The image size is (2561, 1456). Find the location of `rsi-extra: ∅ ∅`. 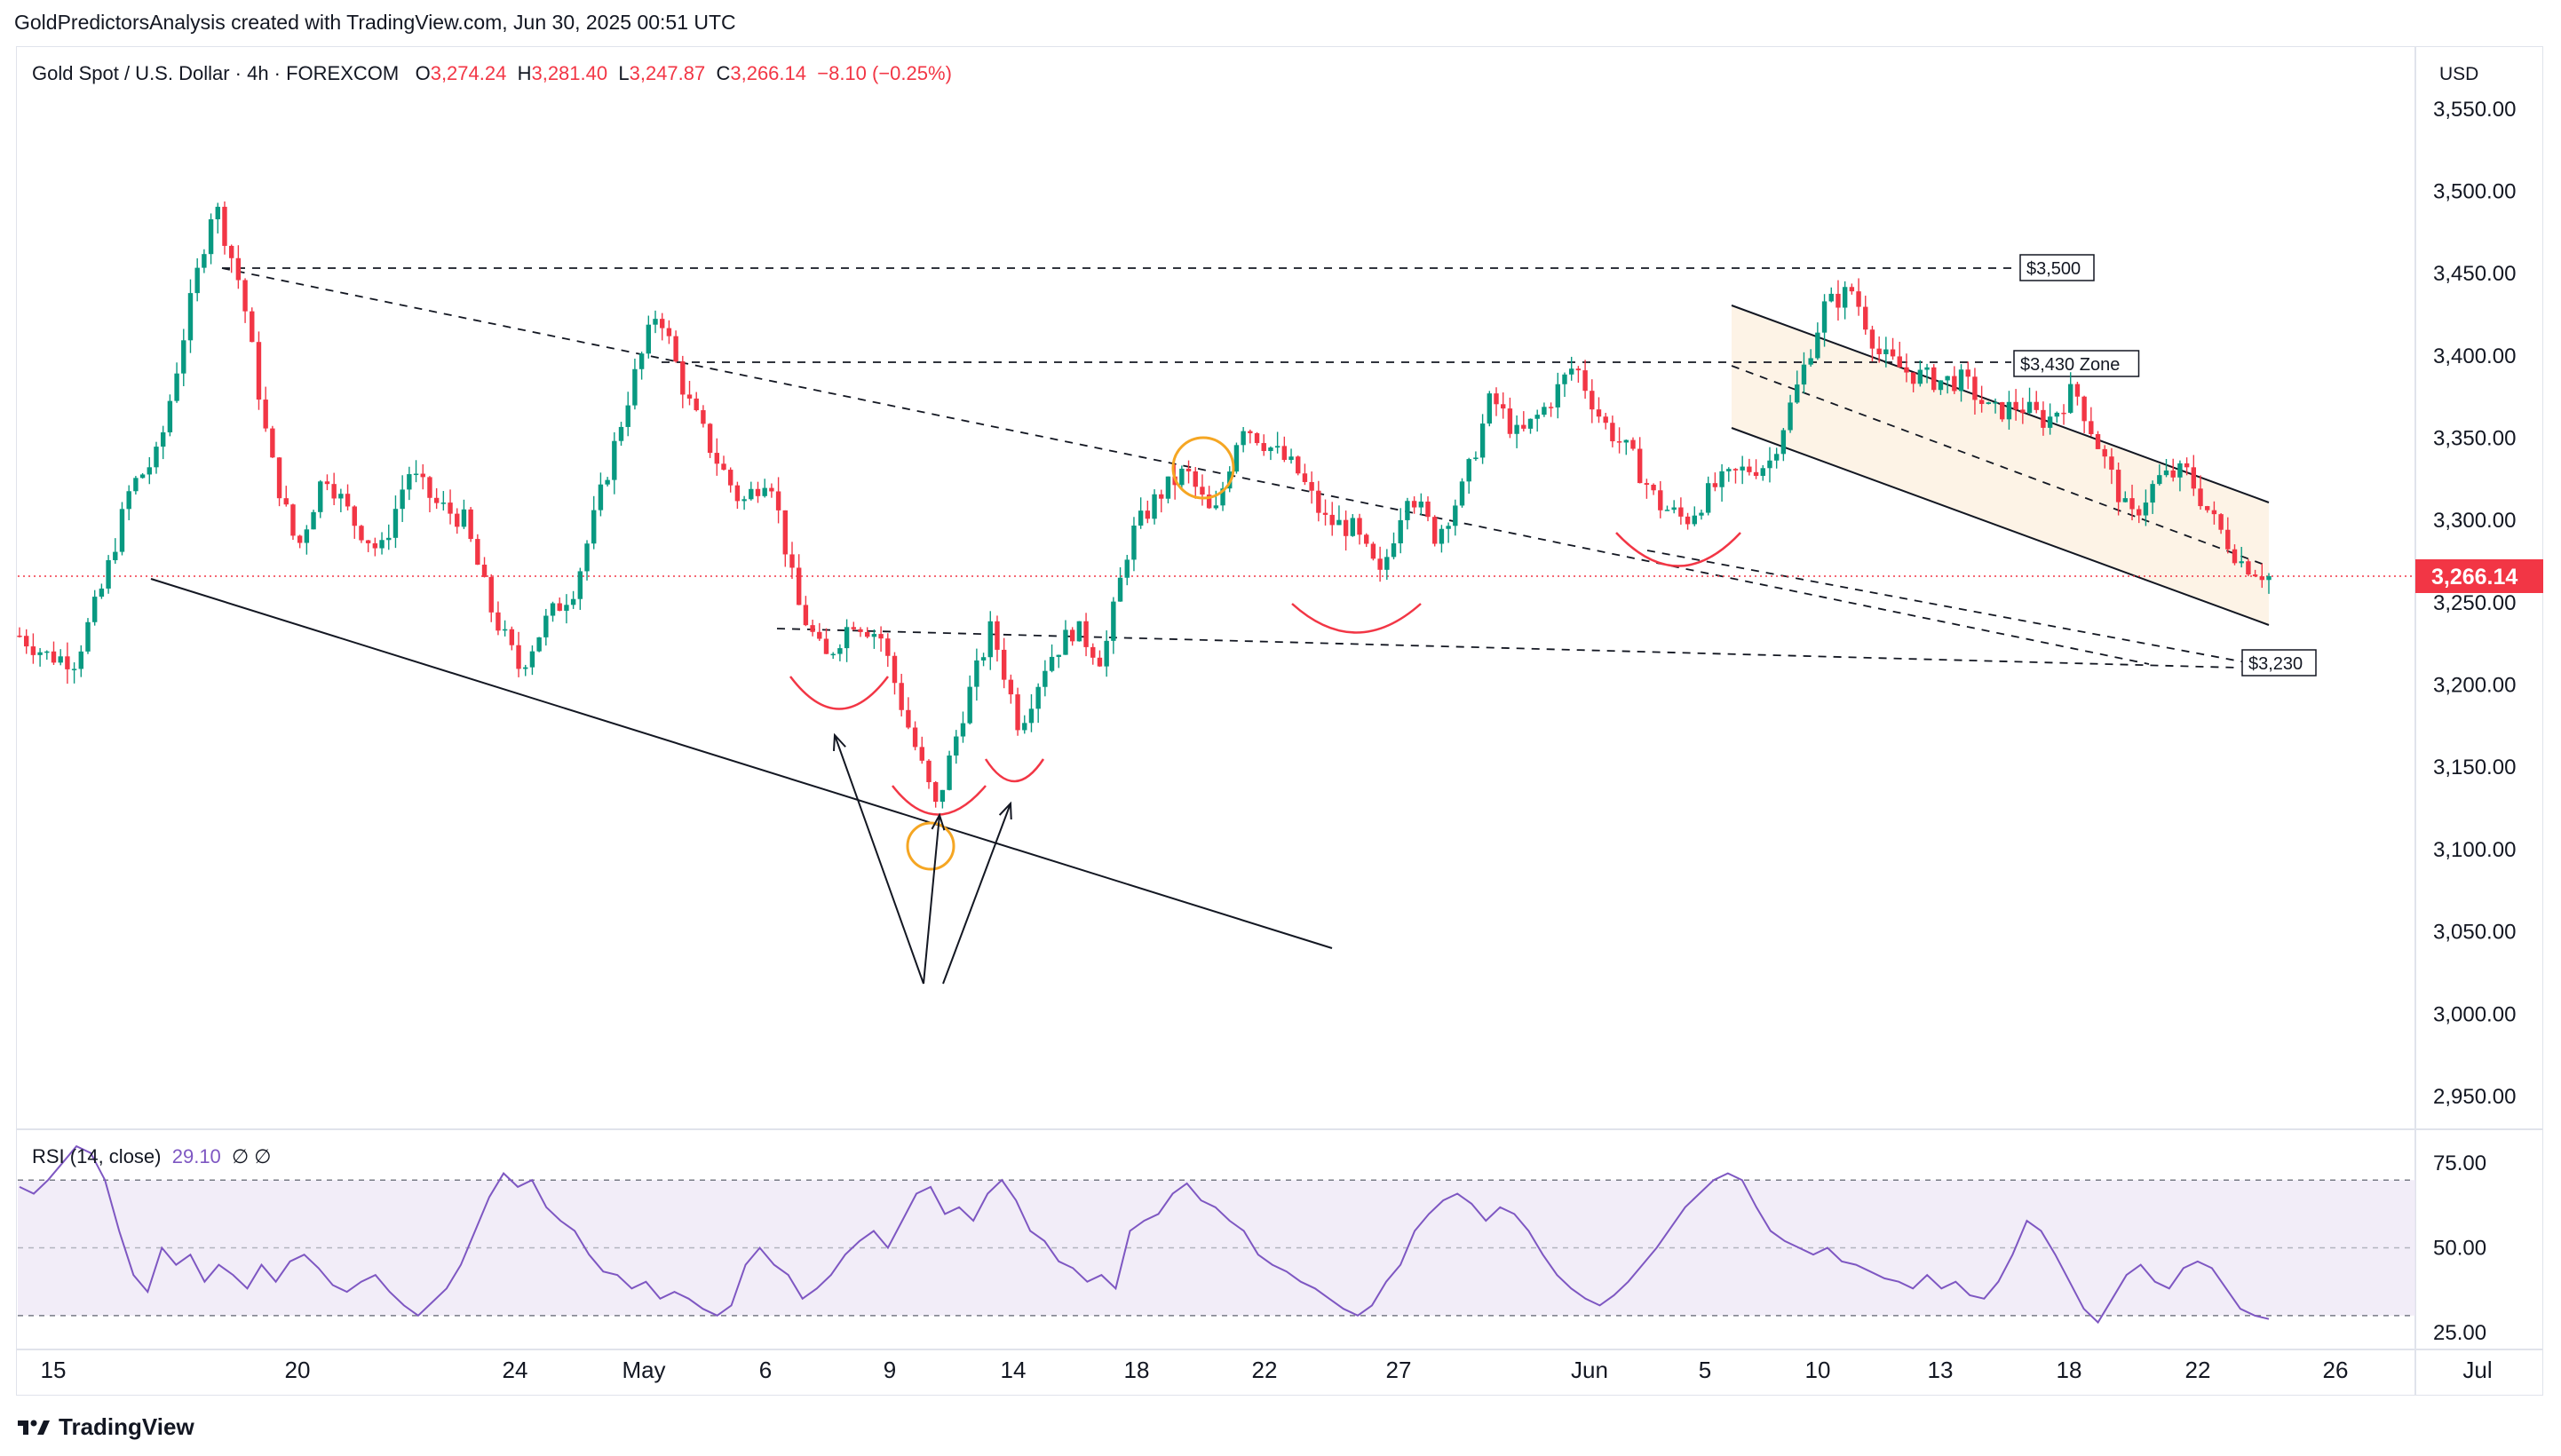

rsi-extra: ∅ ∅ is located at coordinates (252, 1156).